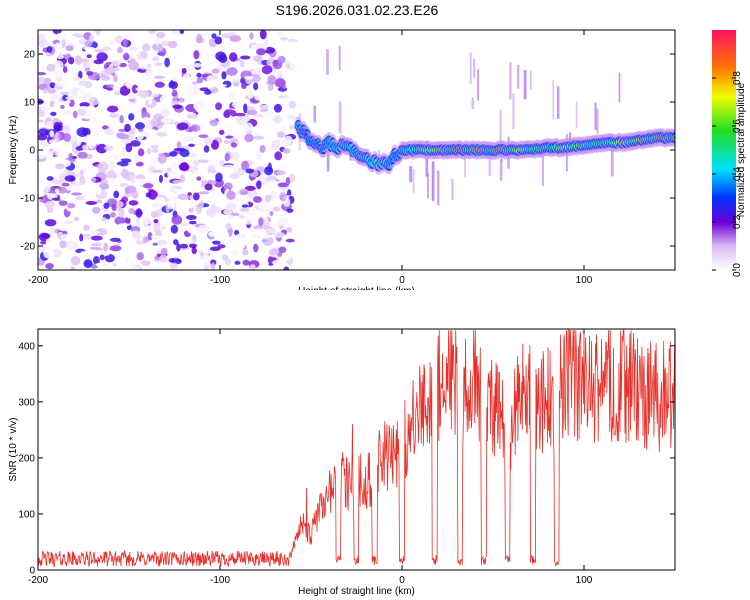 The height and width of the screenshot is (600, 750). What do you see at coordinates (13, 150) in the screenshot?
I see `spectrogram-y-axis-label: Frequency (Hz)` at bounding box center [13, 150].